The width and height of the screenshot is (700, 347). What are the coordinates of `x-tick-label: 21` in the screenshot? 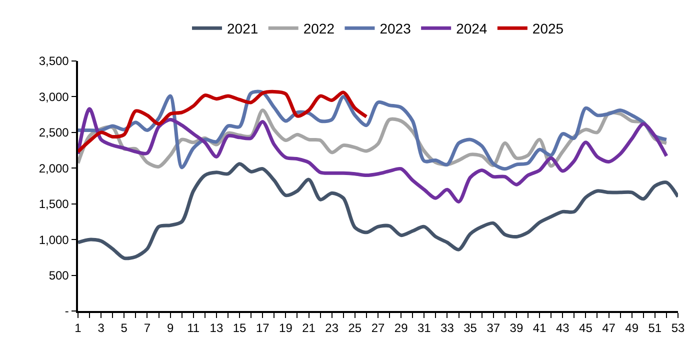 It's located at (309, 328).